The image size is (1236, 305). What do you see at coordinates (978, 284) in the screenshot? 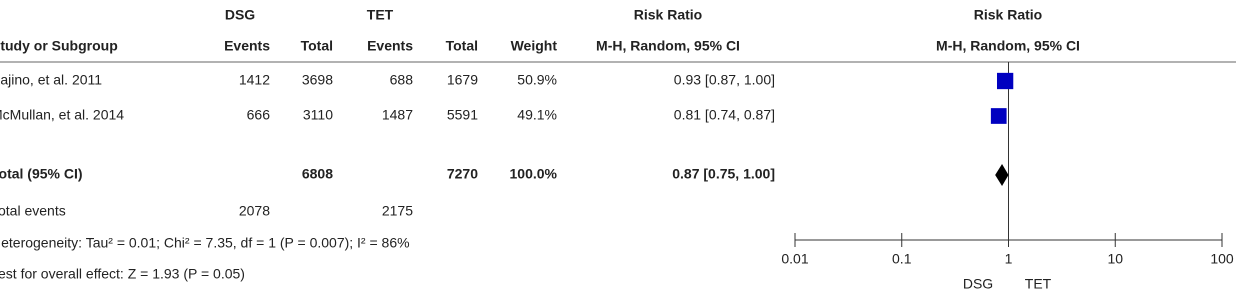
I see `x-axis-label: DSG` at bounding box center [978, 284].